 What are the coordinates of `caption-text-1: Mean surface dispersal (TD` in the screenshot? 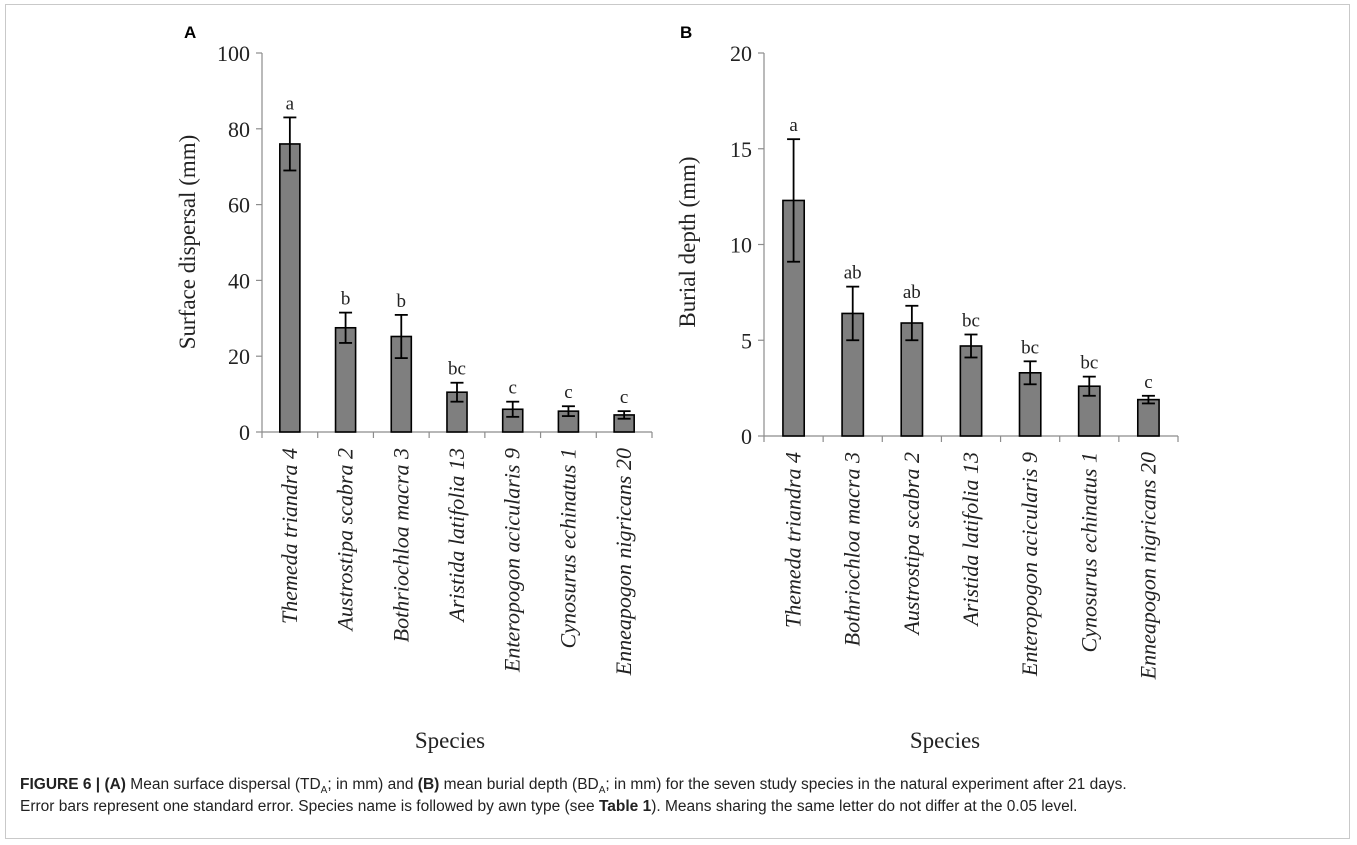 It's located at (225, 784).